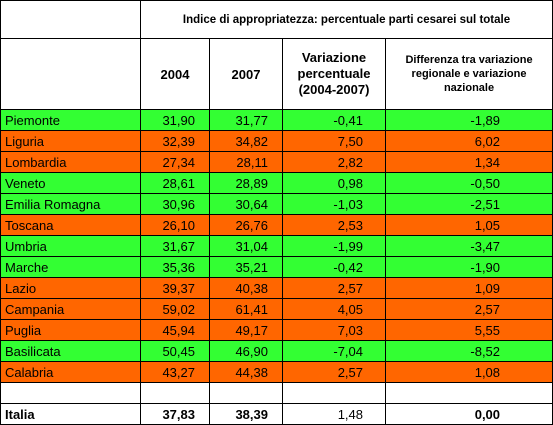 The width and height of the screenshot is (553, 425). What do you see at coordinates (468, 288) in the screenshot?
I see `difference-cell: 1,09` at bounding box center [468, 288].